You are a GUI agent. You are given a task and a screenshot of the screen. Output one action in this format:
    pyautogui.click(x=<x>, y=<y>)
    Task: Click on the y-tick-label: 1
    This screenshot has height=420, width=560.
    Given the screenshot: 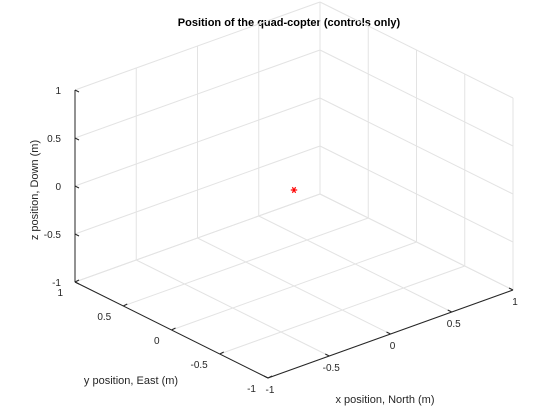 What is the action you would take?
    pyautogui.click(x=60, y=293)
    